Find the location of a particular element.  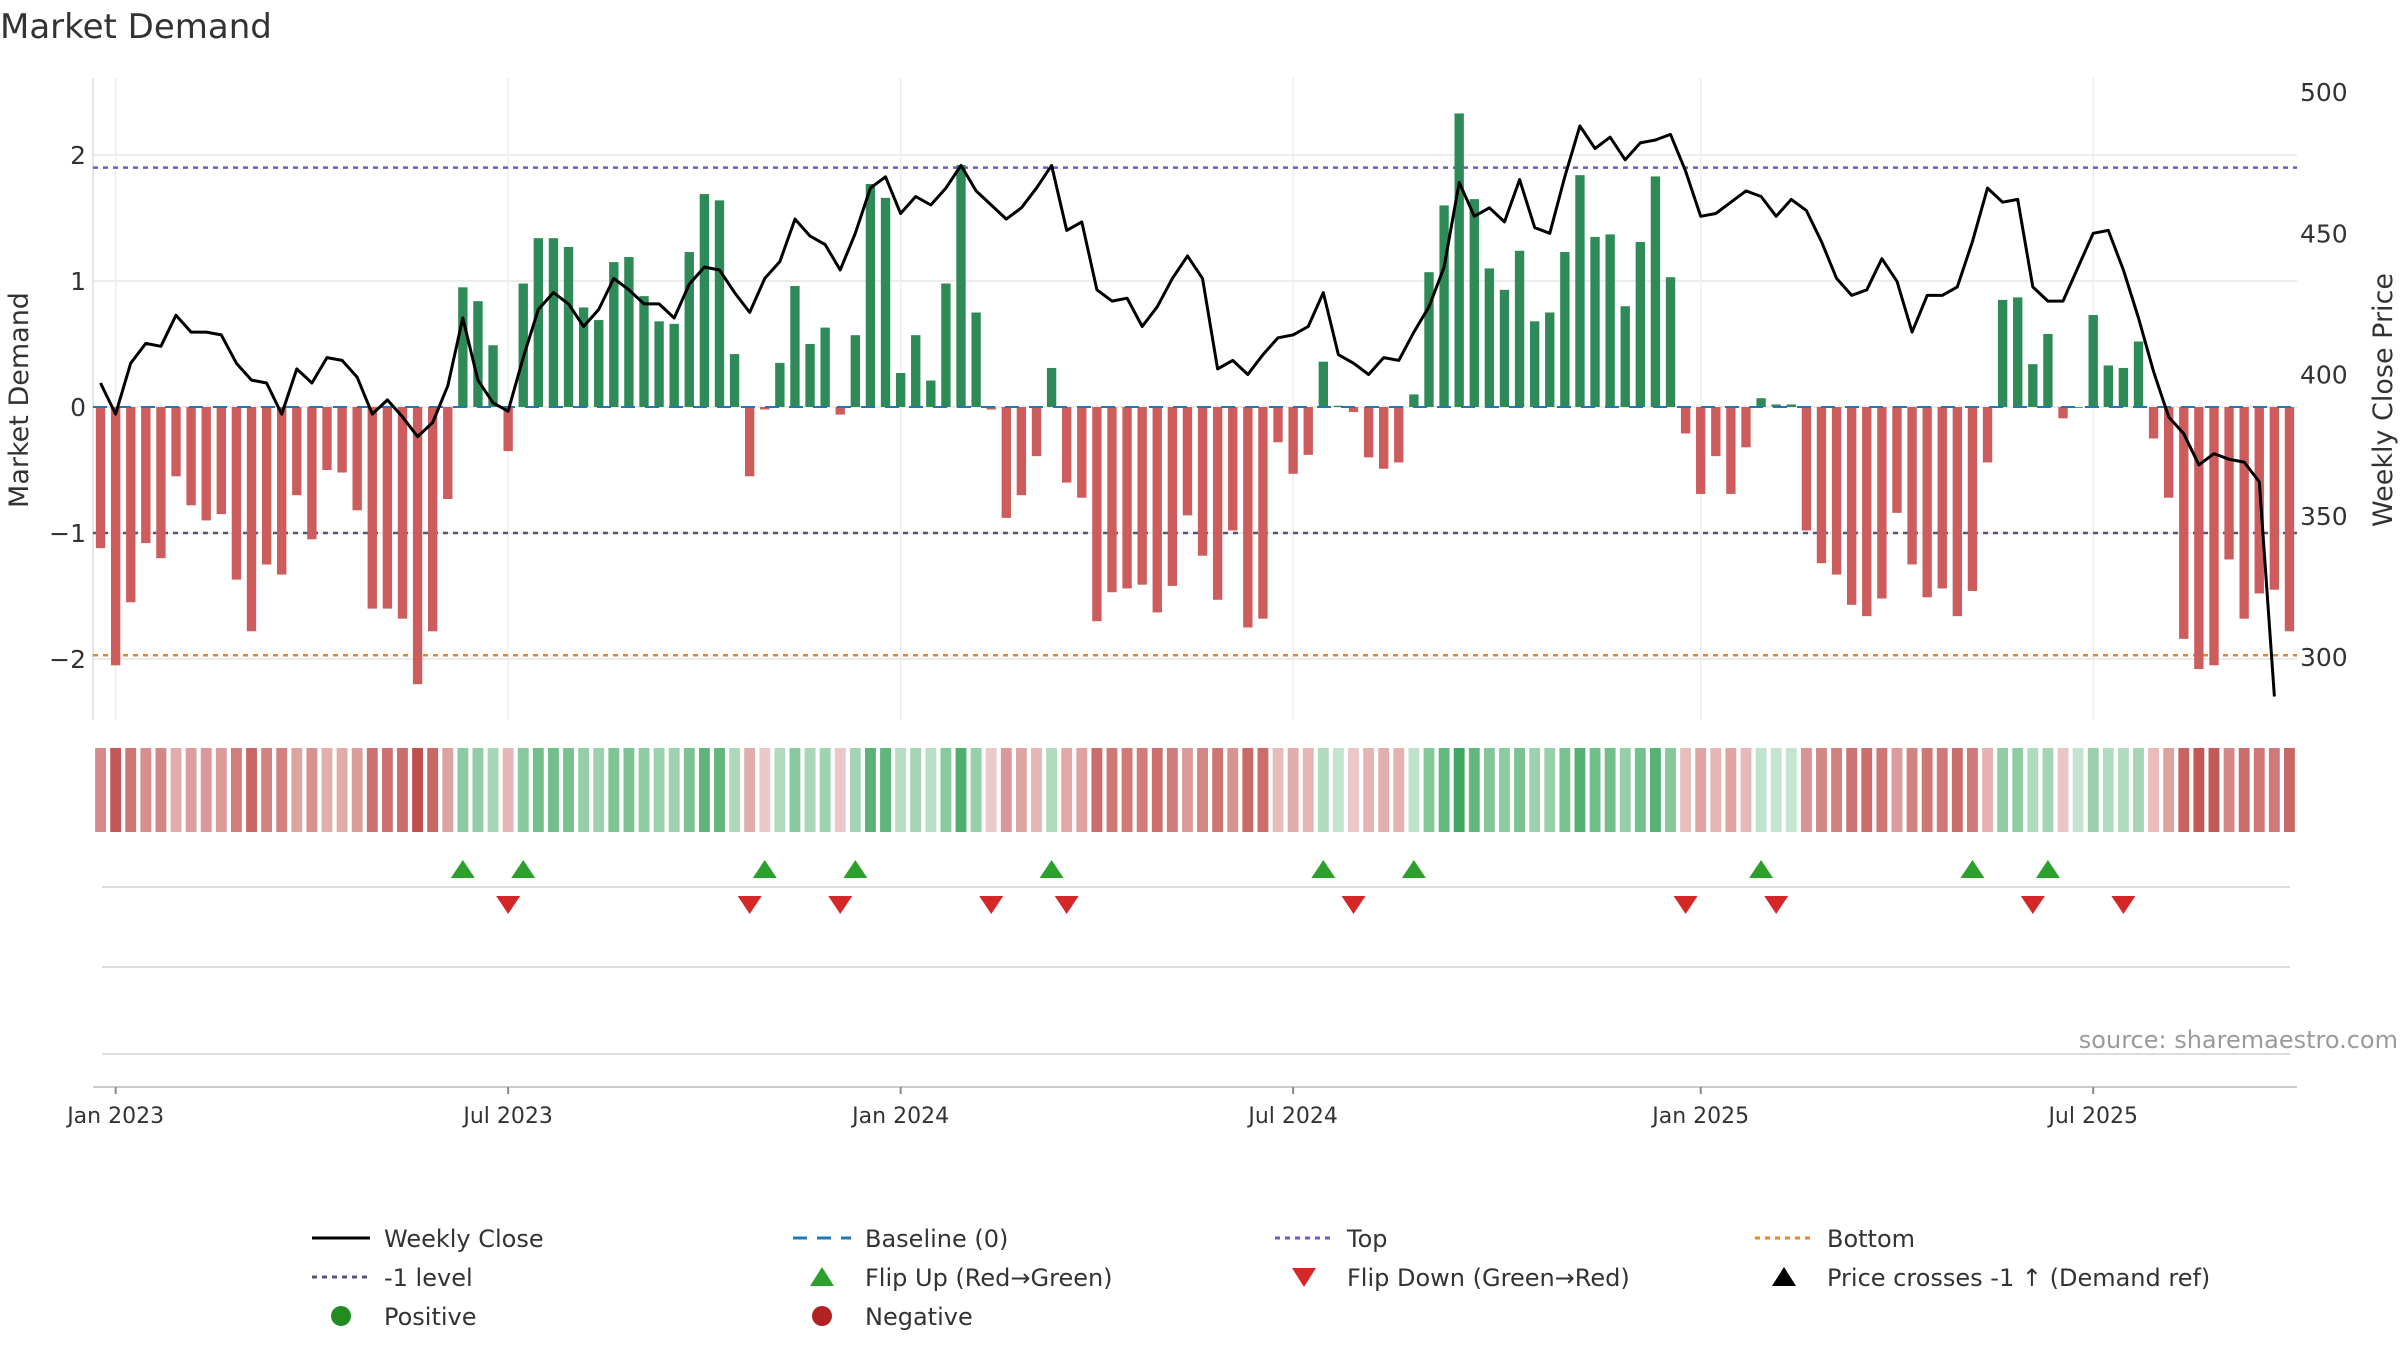

legend-triangle-down-icon is located at coordinates (1304, 1277).